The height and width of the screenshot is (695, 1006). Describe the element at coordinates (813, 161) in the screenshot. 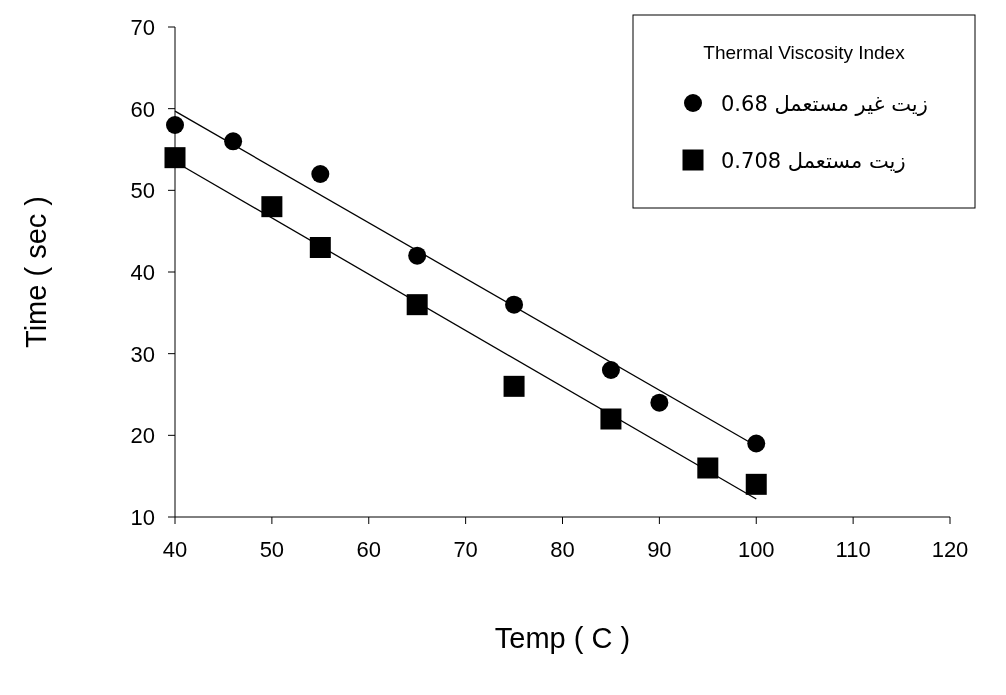

I see `legend-label: زيت مستعمل 0.708` at that location.